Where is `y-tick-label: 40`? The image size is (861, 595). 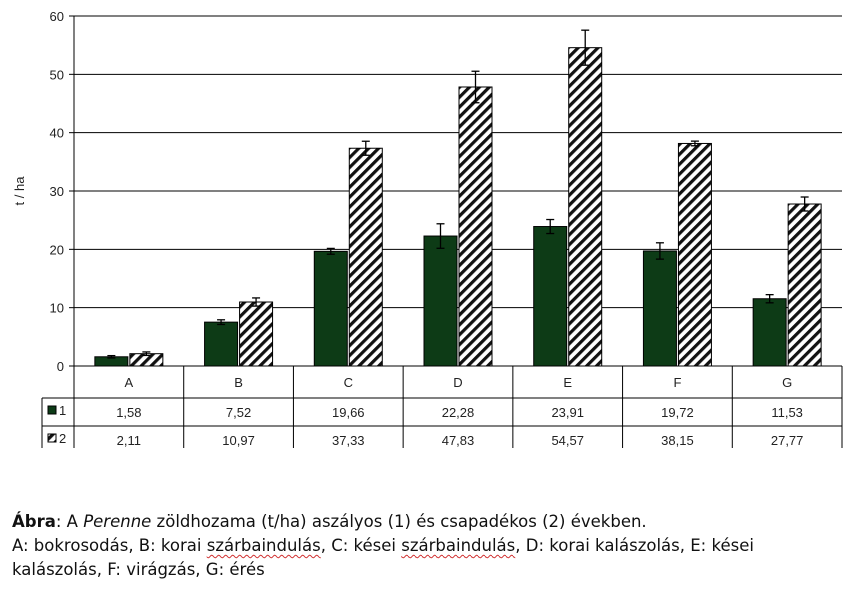 y-tick-label: 40 is located at coordinates (57, 133).